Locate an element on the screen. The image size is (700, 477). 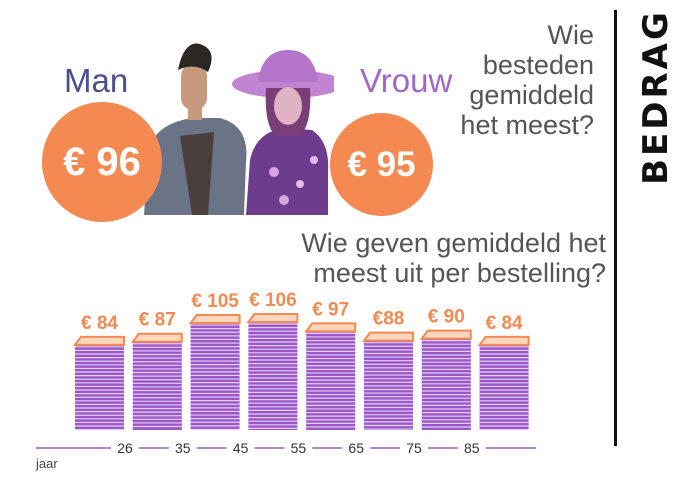
section-label: BEDRAG is located at coordinates (656, 97).